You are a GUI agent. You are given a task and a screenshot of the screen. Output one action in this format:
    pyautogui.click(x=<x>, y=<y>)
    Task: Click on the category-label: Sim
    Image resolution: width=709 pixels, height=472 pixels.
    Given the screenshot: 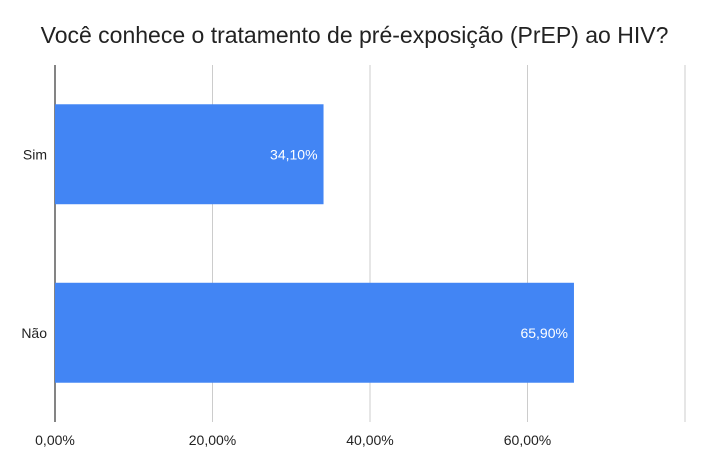 What is the action you would take?
    pyautogui.click(x=35, y=154)
    